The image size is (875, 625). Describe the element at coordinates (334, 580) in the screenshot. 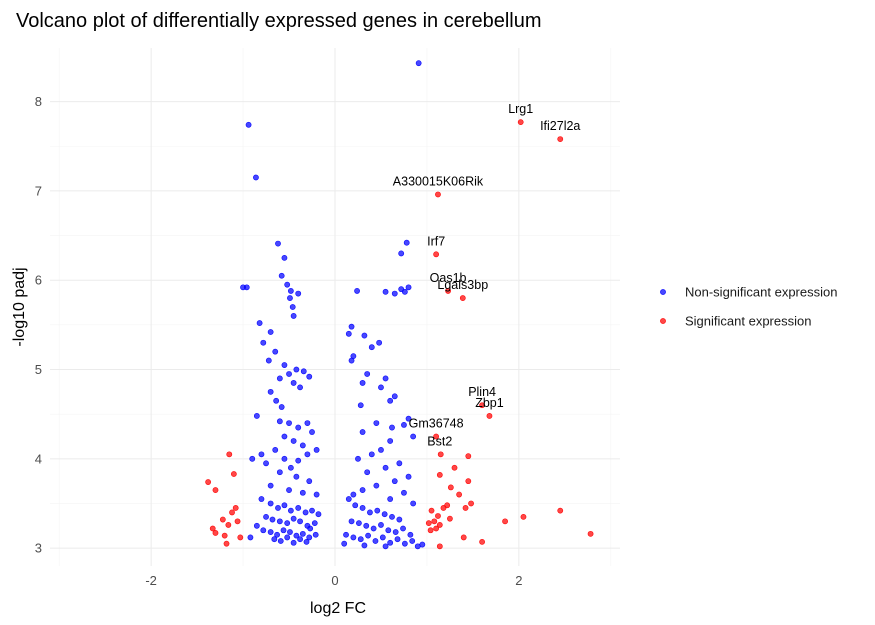

I see `x-tick-label: 0` at that location.